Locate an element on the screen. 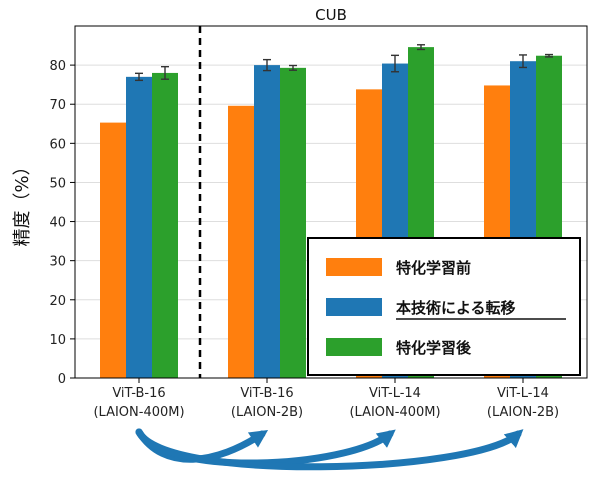 The width and height of the screenshot is (600, 485). errorbar-series1-cat0 is located at coordinates (139, 77).